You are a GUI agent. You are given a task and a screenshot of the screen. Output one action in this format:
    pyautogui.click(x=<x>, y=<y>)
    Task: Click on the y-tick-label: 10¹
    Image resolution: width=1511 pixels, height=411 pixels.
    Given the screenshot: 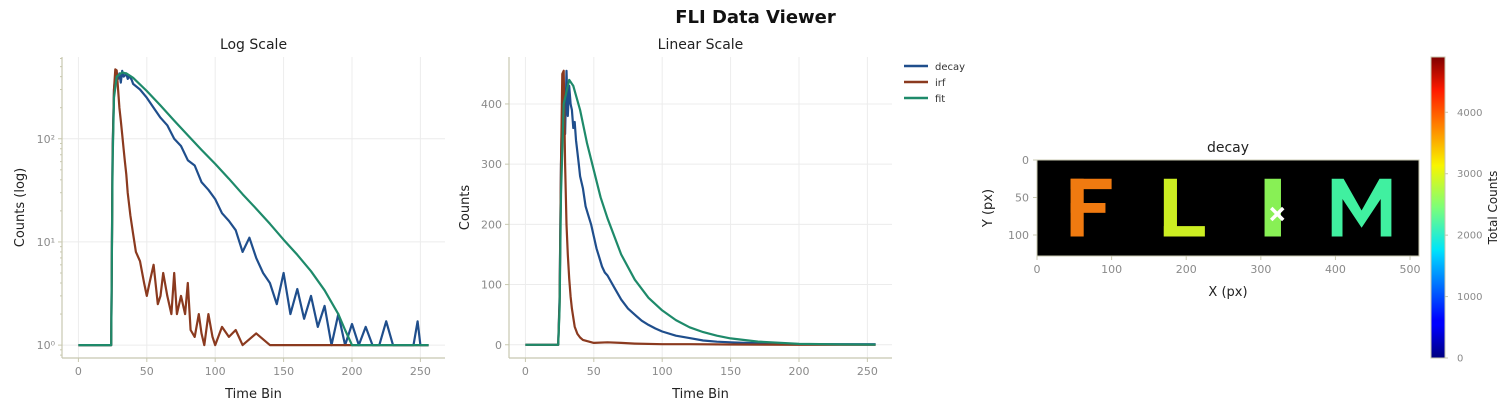 What is the action you would take?
    pyautogui.click(x=46, y=242)
    